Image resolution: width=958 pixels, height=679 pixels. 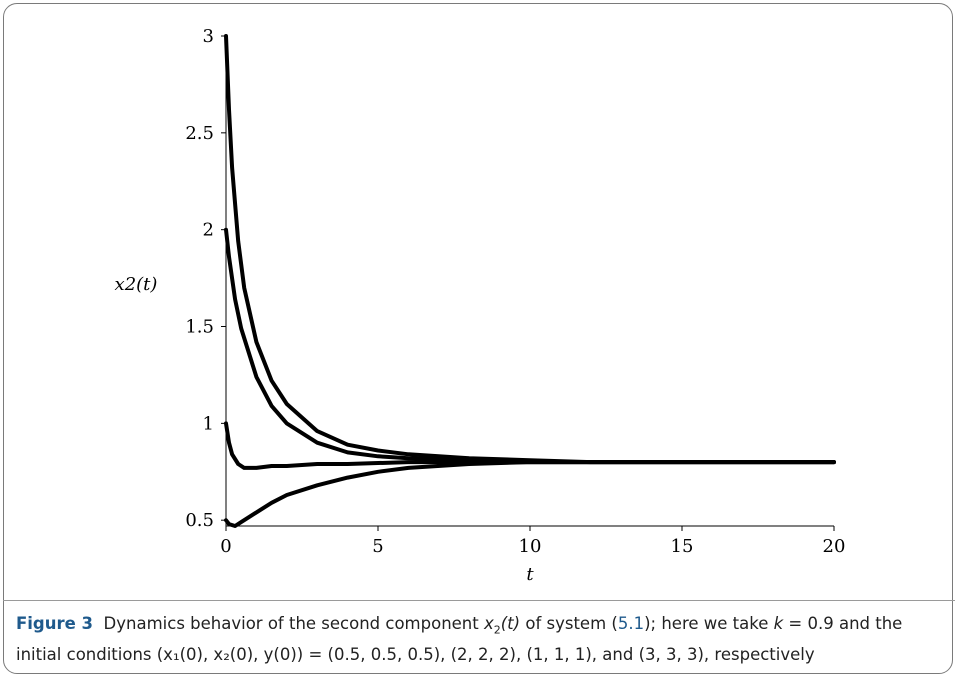 What do you see at coordinates (55, 623) in the screenshot?
I see `figure-label: Figure 3` at bounding box center [55, 623].